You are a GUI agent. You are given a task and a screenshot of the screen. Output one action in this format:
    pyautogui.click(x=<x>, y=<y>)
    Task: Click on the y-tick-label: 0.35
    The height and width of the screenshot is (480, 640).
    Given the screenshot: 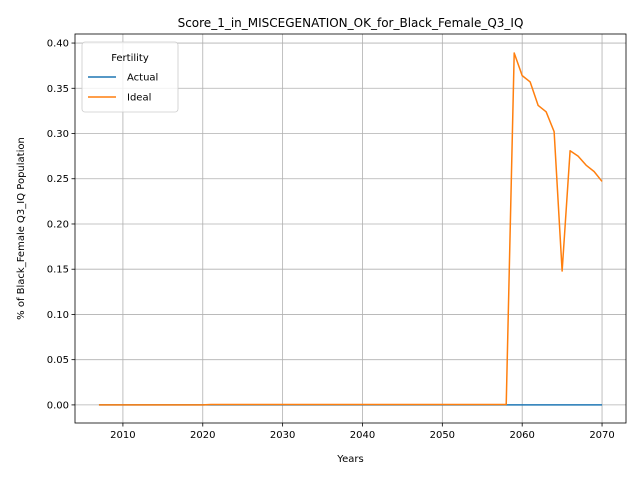 What is the action you would take?
    pyautogui.click(x=58, y=89)
    